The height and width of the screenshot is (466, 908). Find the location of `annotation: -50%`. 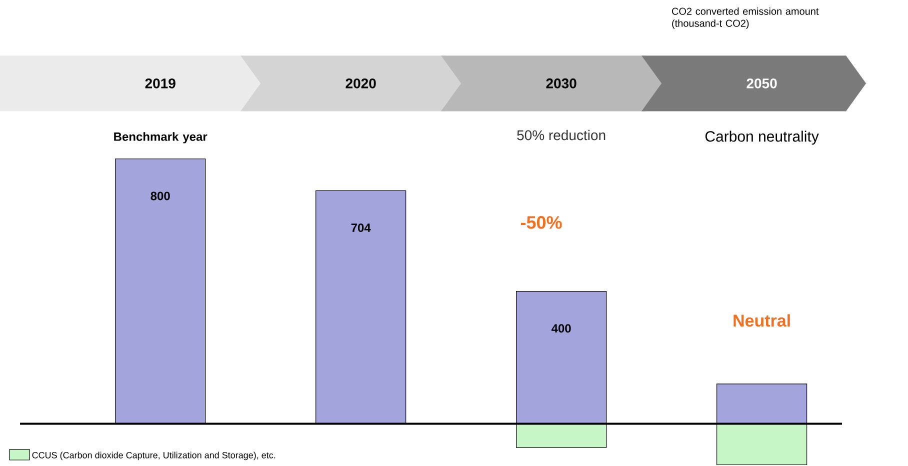

annotation: -50% is located at coordinates (541, 222).